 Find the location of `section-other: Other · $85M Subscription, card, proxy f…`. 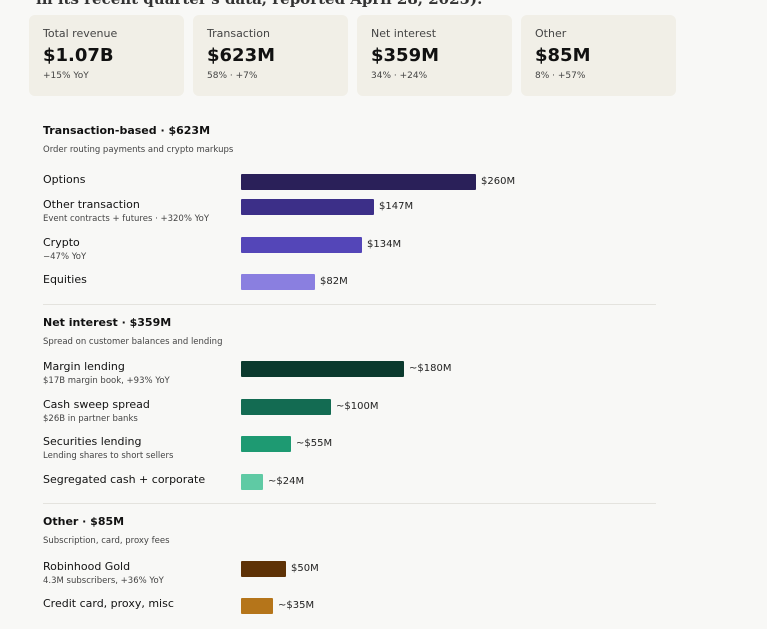

section-other: Other · $85M Subscription, card, proxy f… is located at coordinates (349, 564).